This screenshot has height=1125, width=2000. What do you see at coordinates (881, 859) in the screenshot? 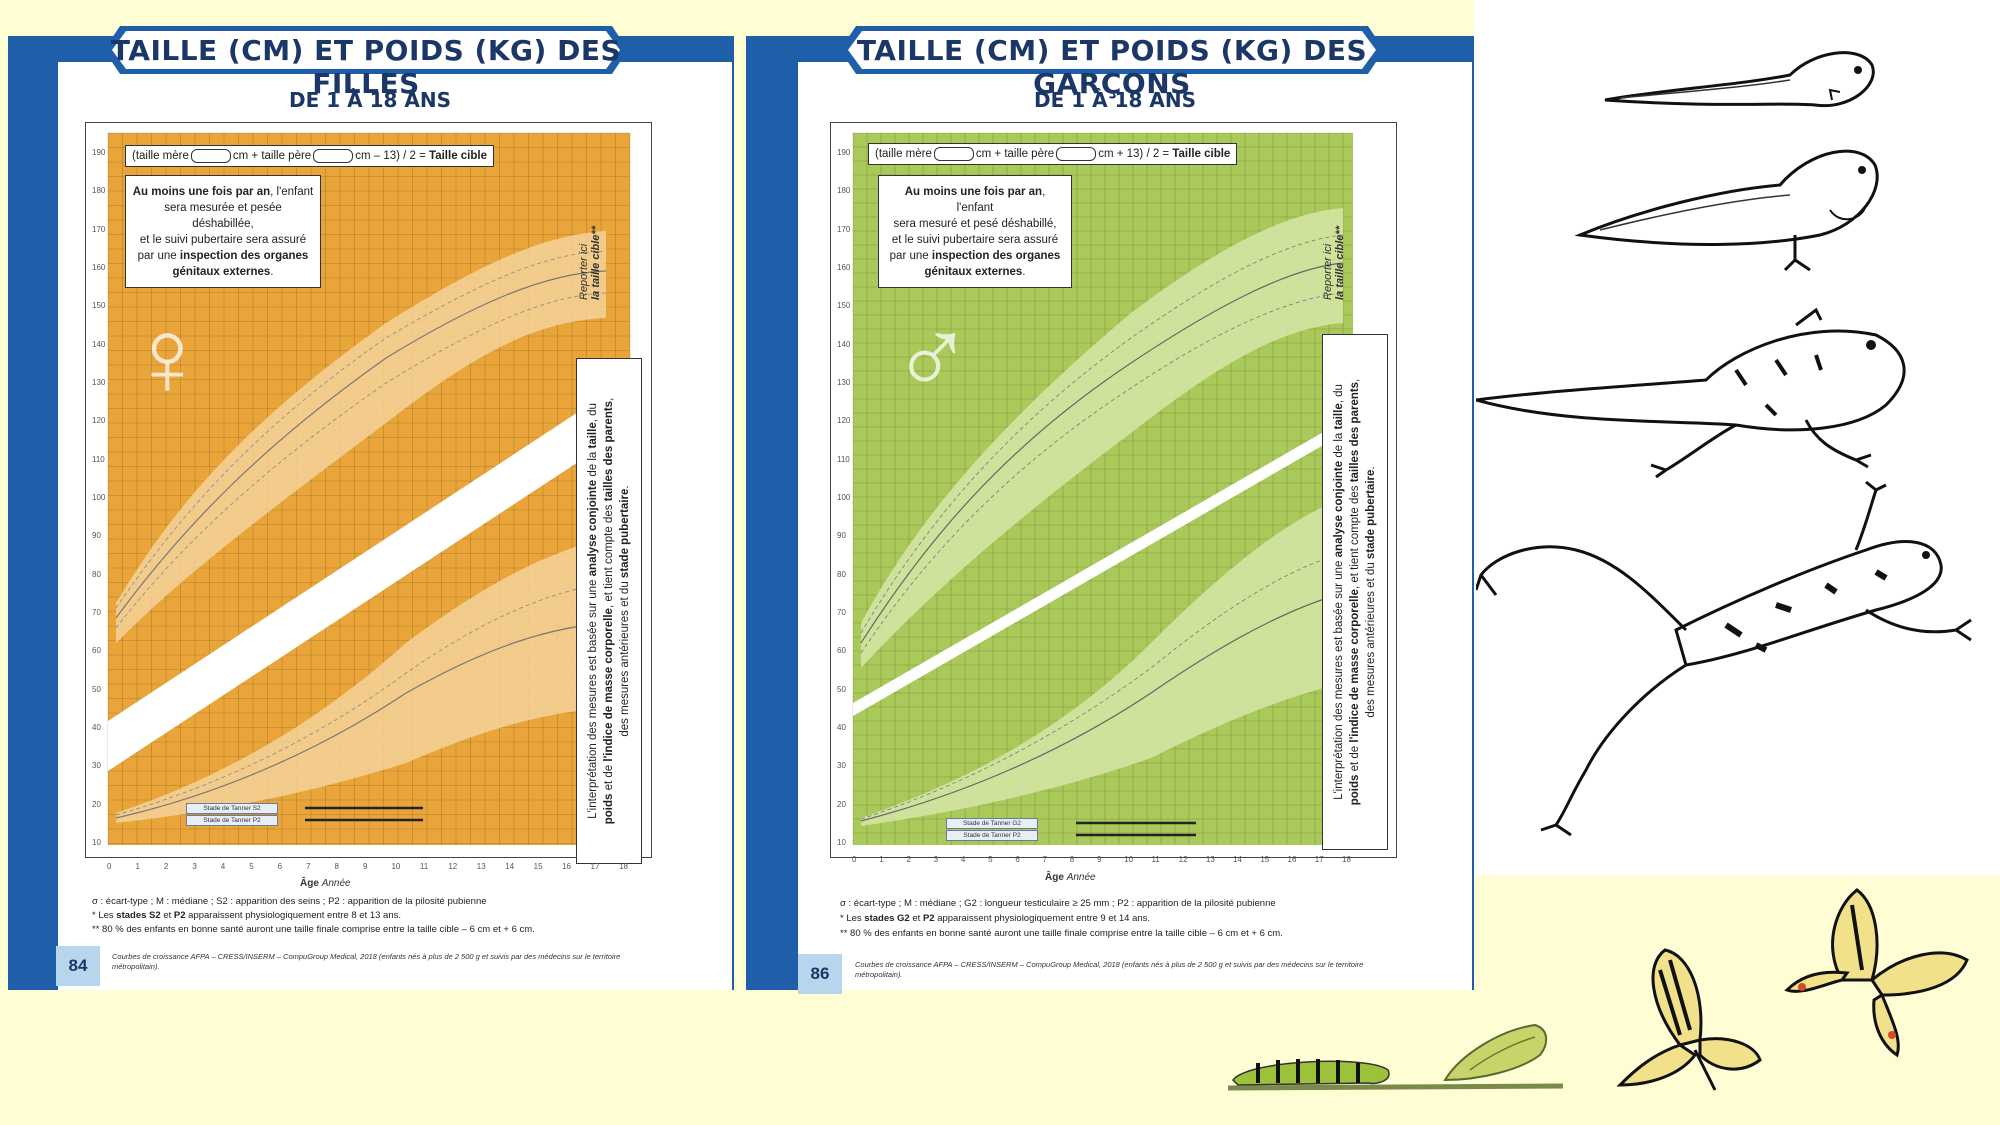
I see `age-tick-label: 1` at bounding box center [881, 859].